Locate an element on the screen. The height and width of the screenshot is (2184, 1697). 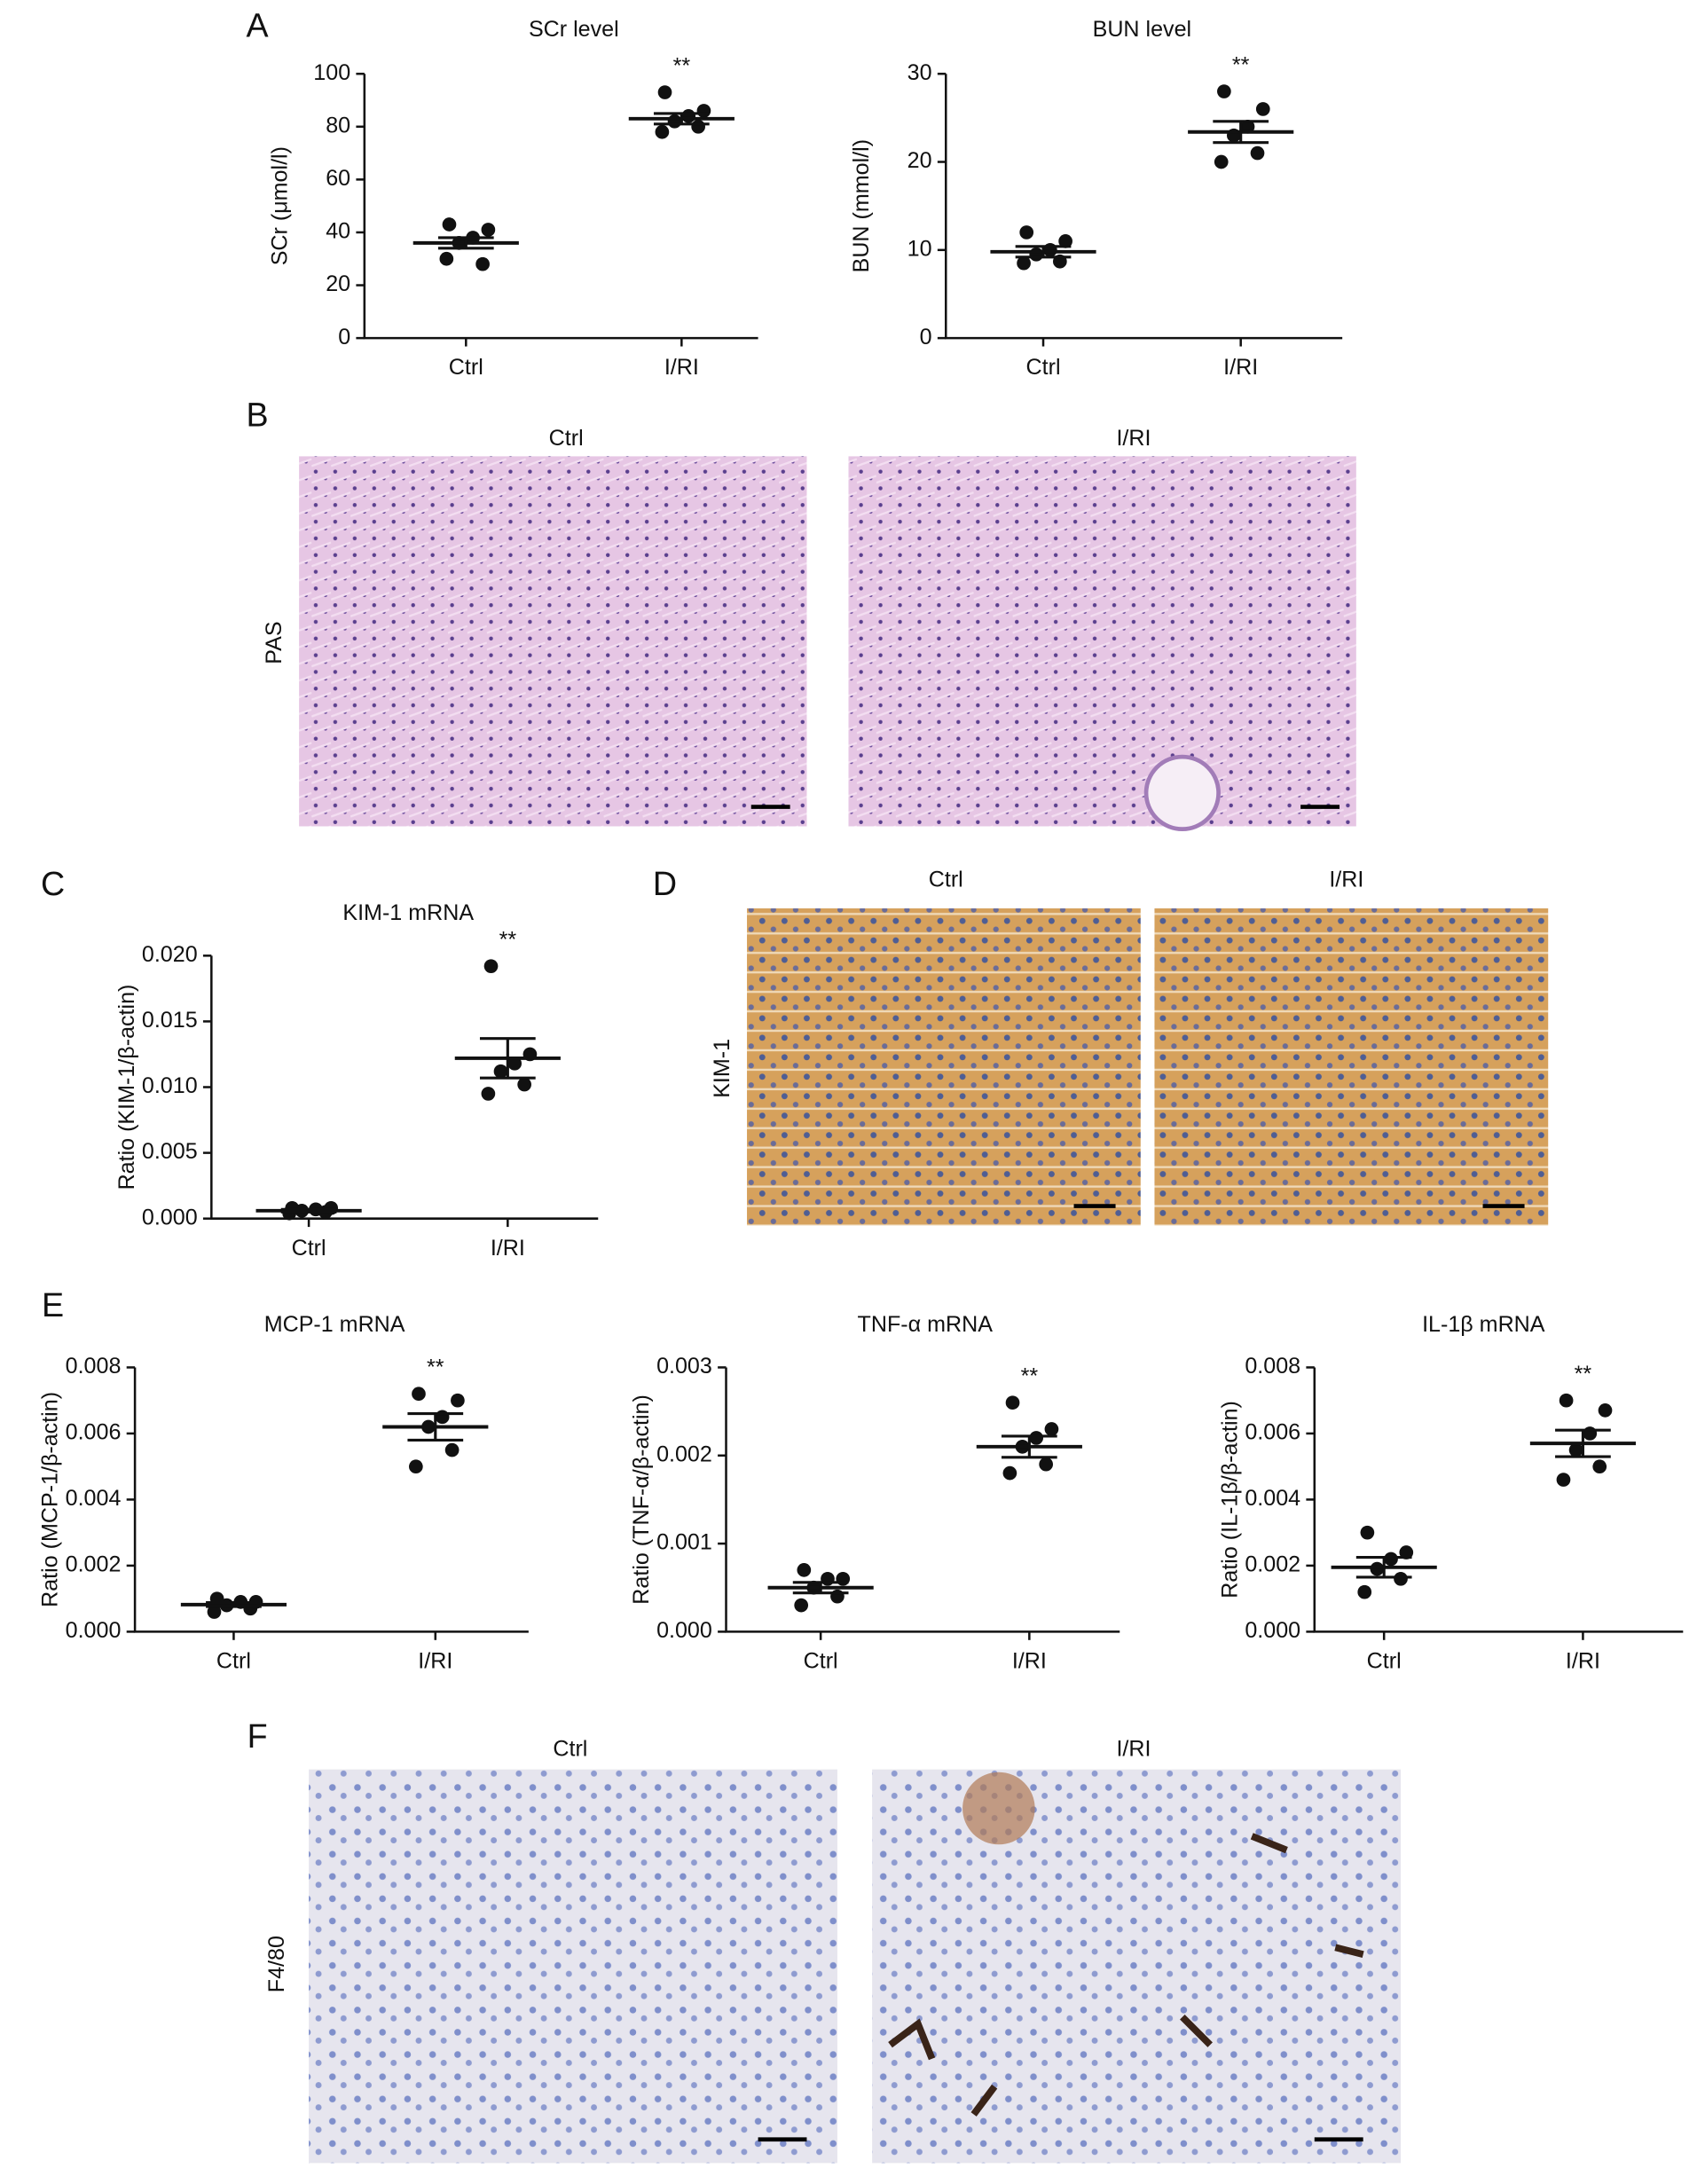
y-tick-label: 60 is located at coordinates (338, 178).